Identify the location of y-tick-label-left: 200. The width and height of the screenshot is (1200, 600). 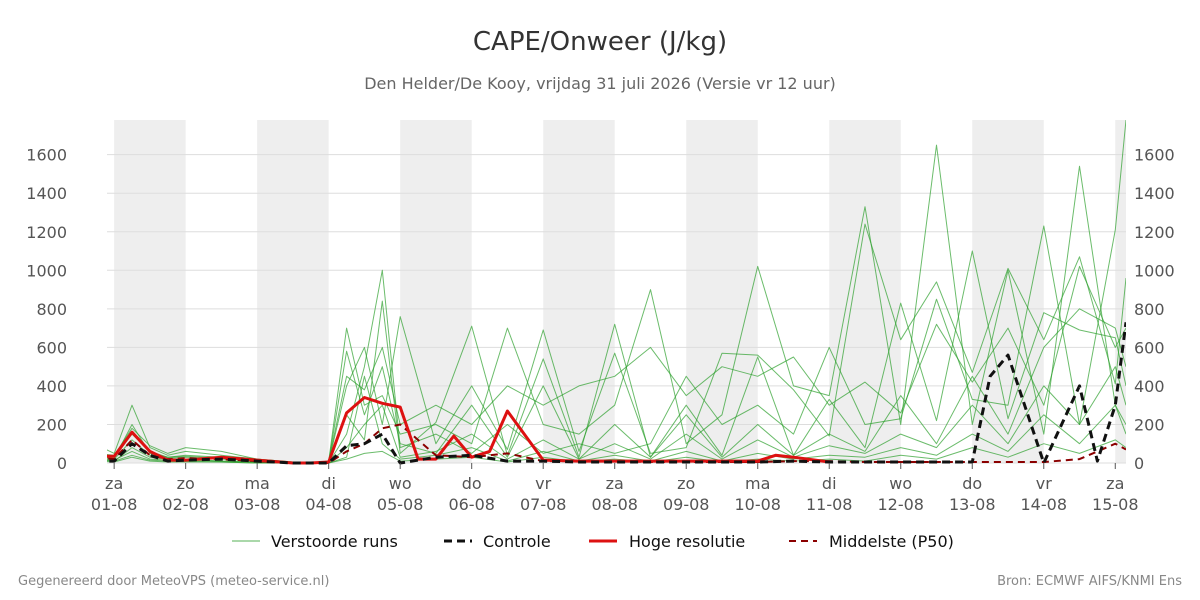
(51, 424).